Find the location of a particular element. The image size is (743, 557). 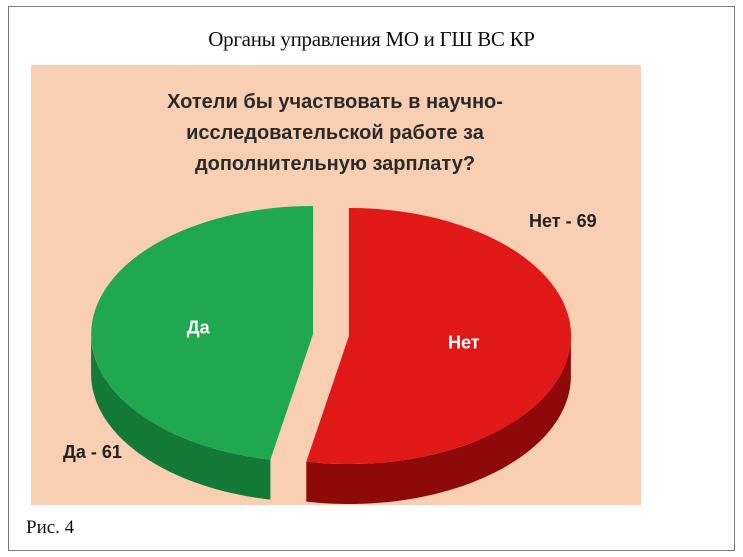

chart-title-line-3: дополнительную зарплату? is located at coordinates (335, 164).